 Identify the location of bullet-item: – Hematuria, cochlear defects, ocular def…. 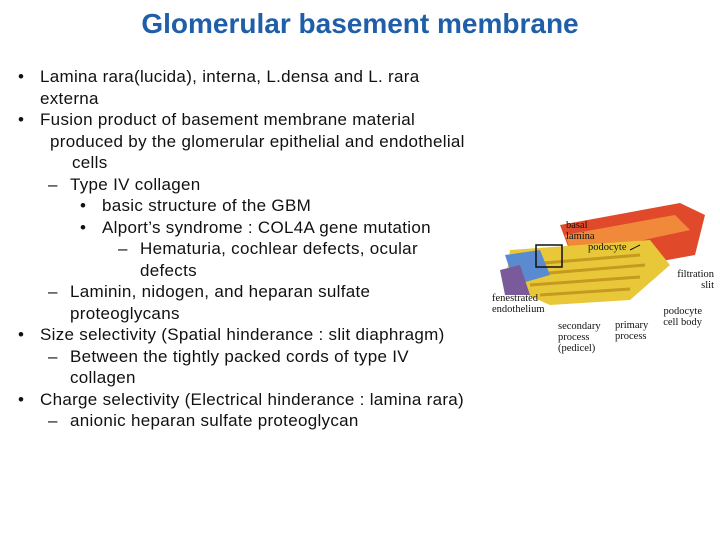
(243, 259).